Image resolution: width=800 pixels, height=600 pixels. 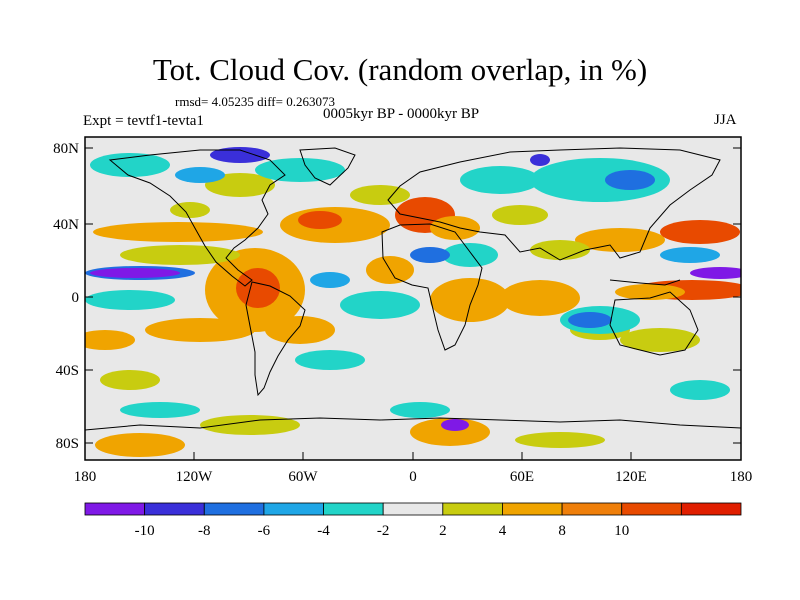 I want to click on coastline-australia, so click(x=654, y=323).